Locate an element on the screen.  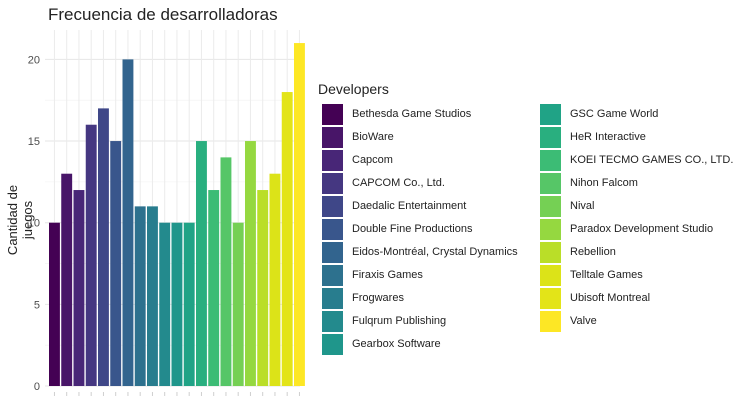
legend-label: Capcom is located at coordinates (372, 160).